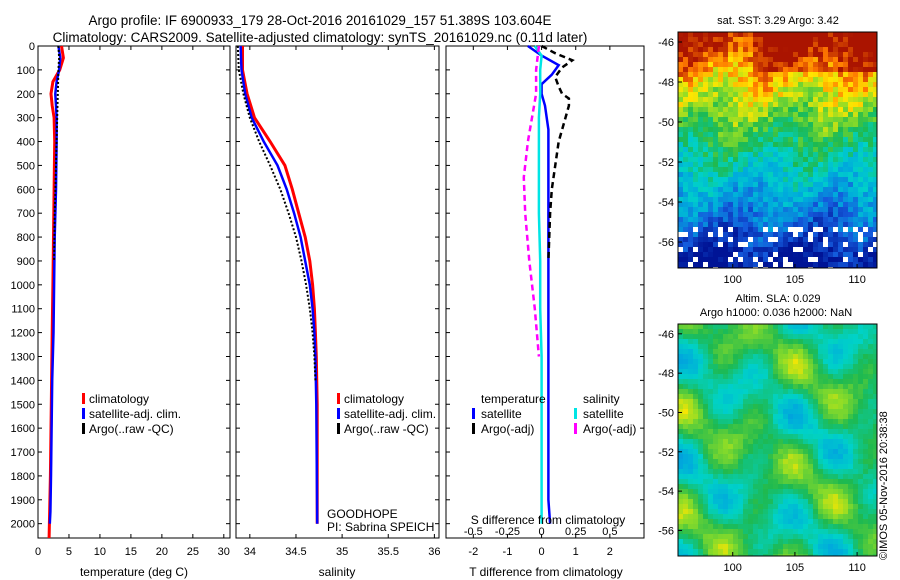  I want to click on y-tick-label: 700, so click(26, 214).